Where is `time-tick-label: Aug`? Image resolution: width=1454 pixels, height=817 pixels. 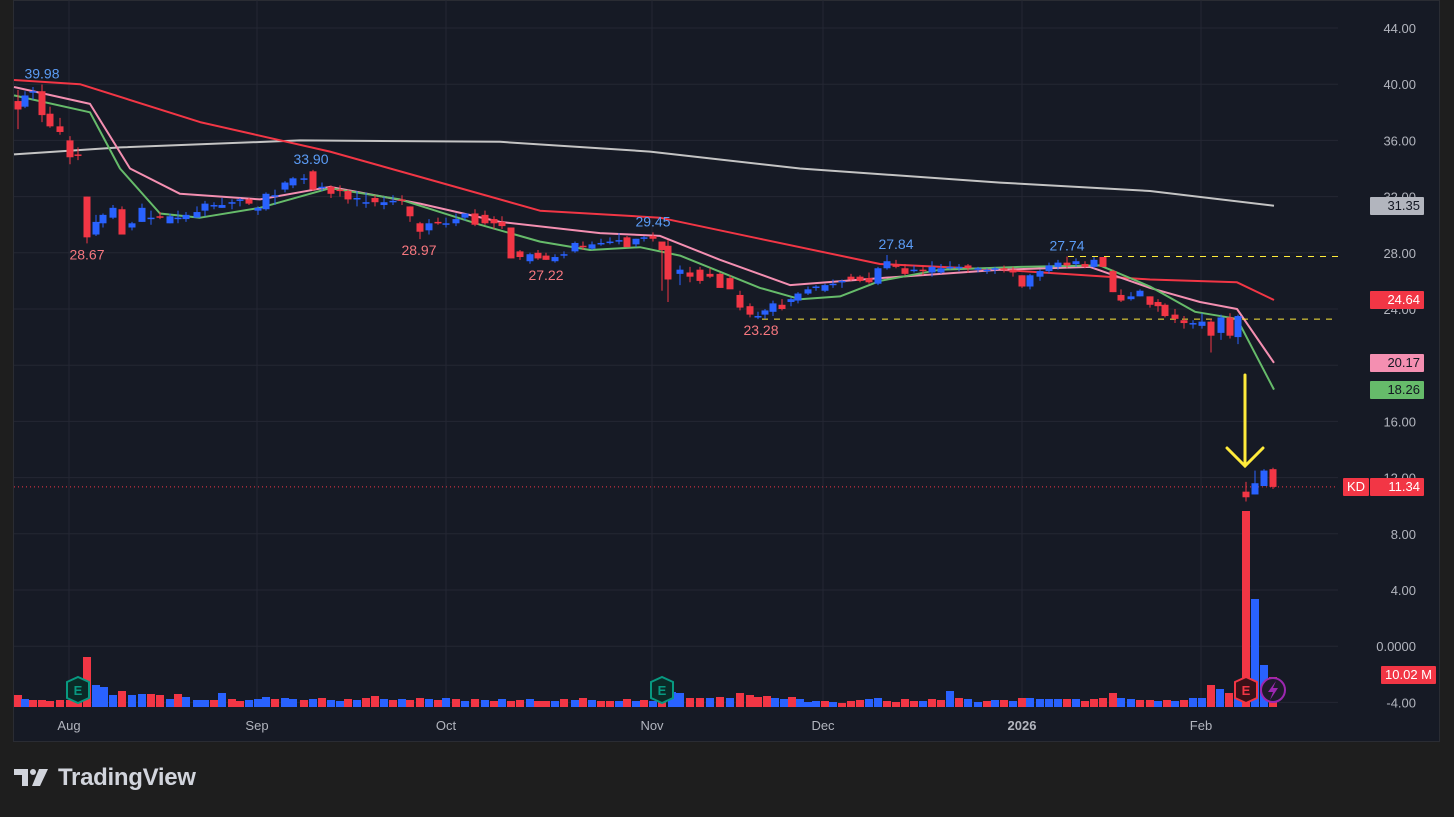
time-tick-label: Aug is located at coordinates (68, 725).